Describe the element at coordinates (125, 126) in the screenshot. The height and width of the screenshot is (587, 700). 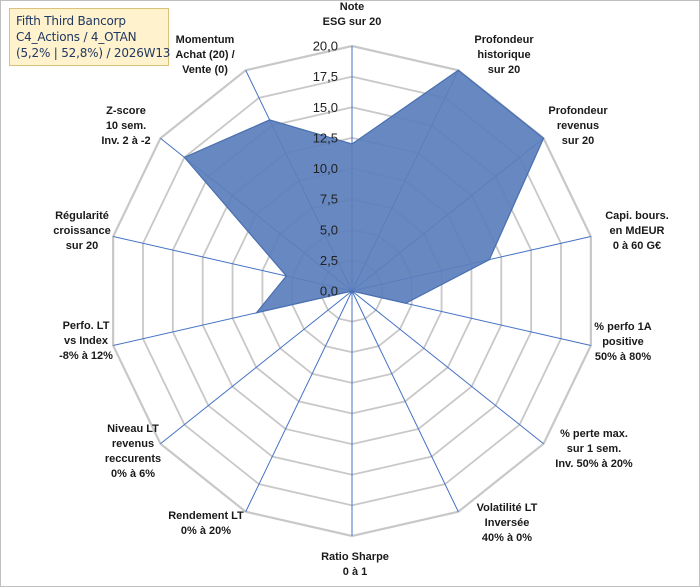
I see `axis-label: Z-score 10 sem. Inv. 2 à -2` at that location.